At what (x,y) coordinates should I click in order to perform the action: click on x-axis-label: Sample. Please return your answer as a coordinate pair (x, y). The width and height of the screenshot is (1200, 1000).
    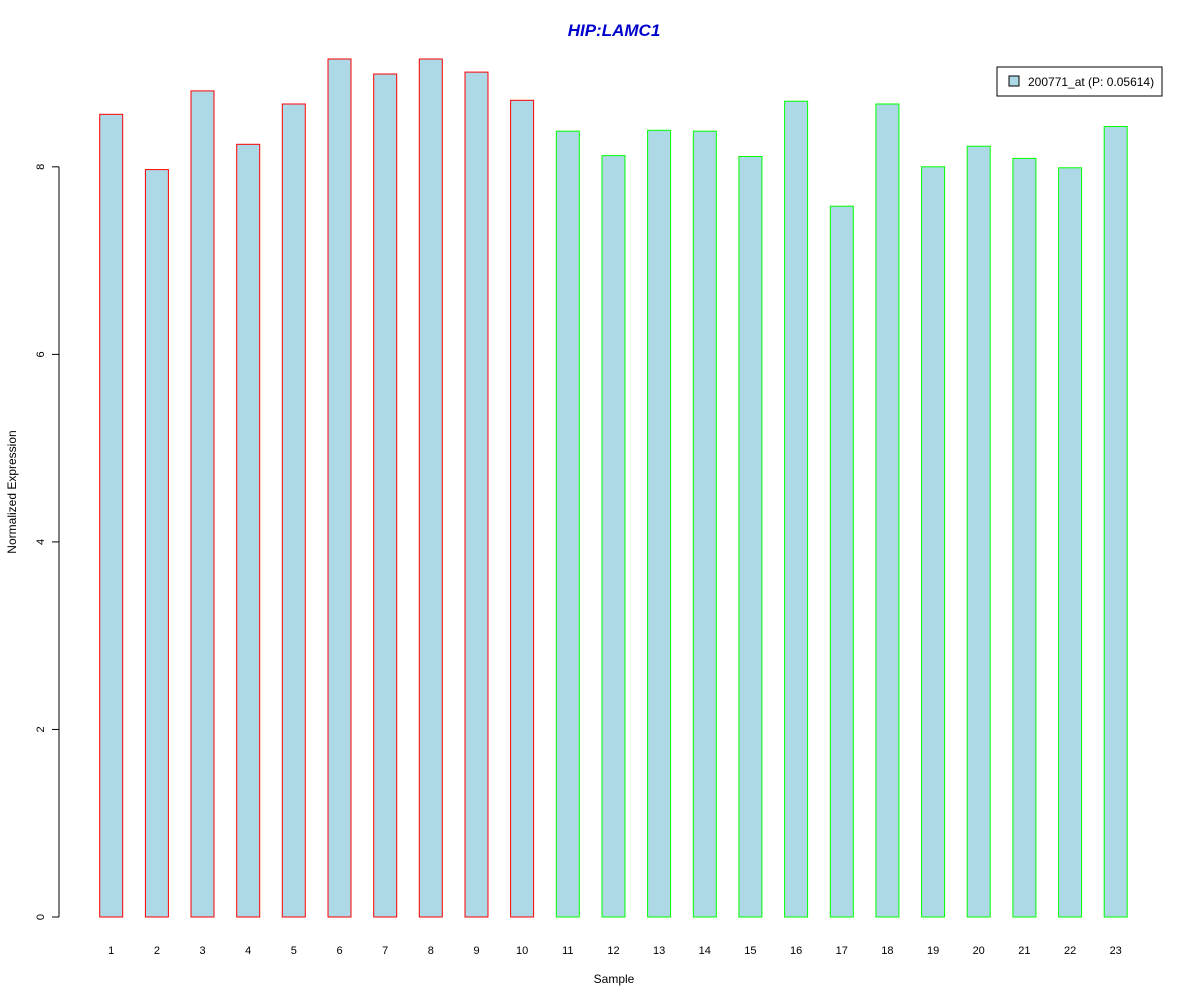
    Looking at the image, I should click on (614, 979).